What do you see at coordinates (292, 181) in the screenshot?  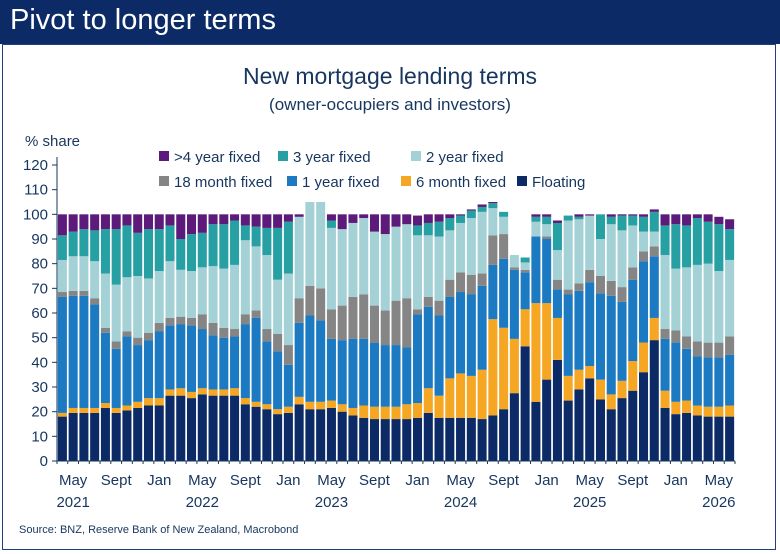 I see `legend-swatch` at bounding box center [292, 181].